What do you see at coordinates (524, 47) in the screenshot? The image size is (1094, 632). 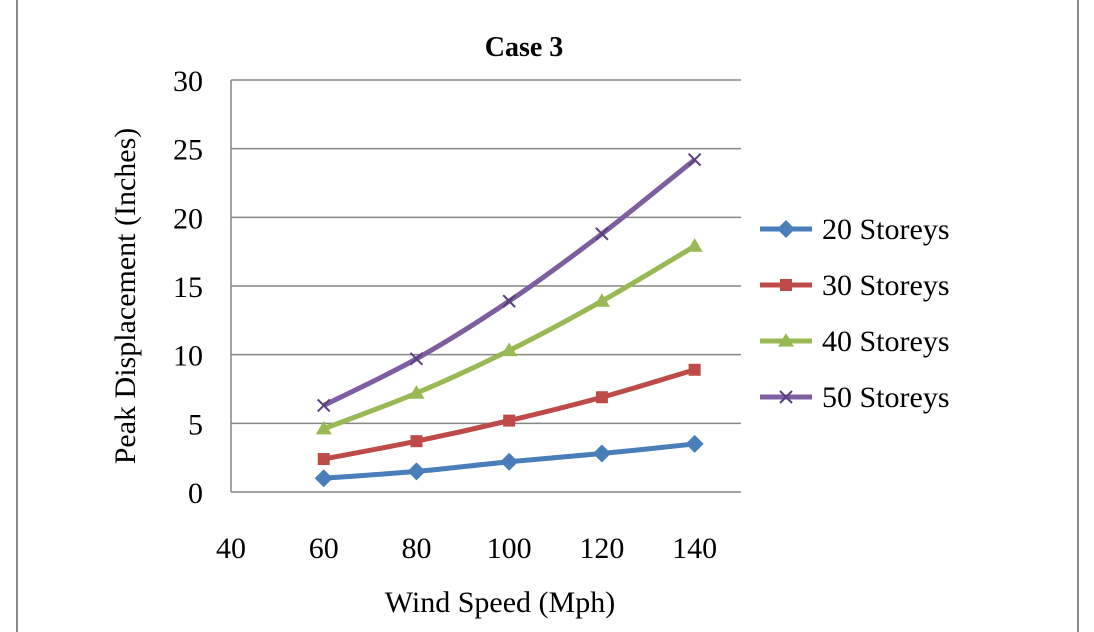 I see `chart-title: Case 3` at bounding box center [524, 47].